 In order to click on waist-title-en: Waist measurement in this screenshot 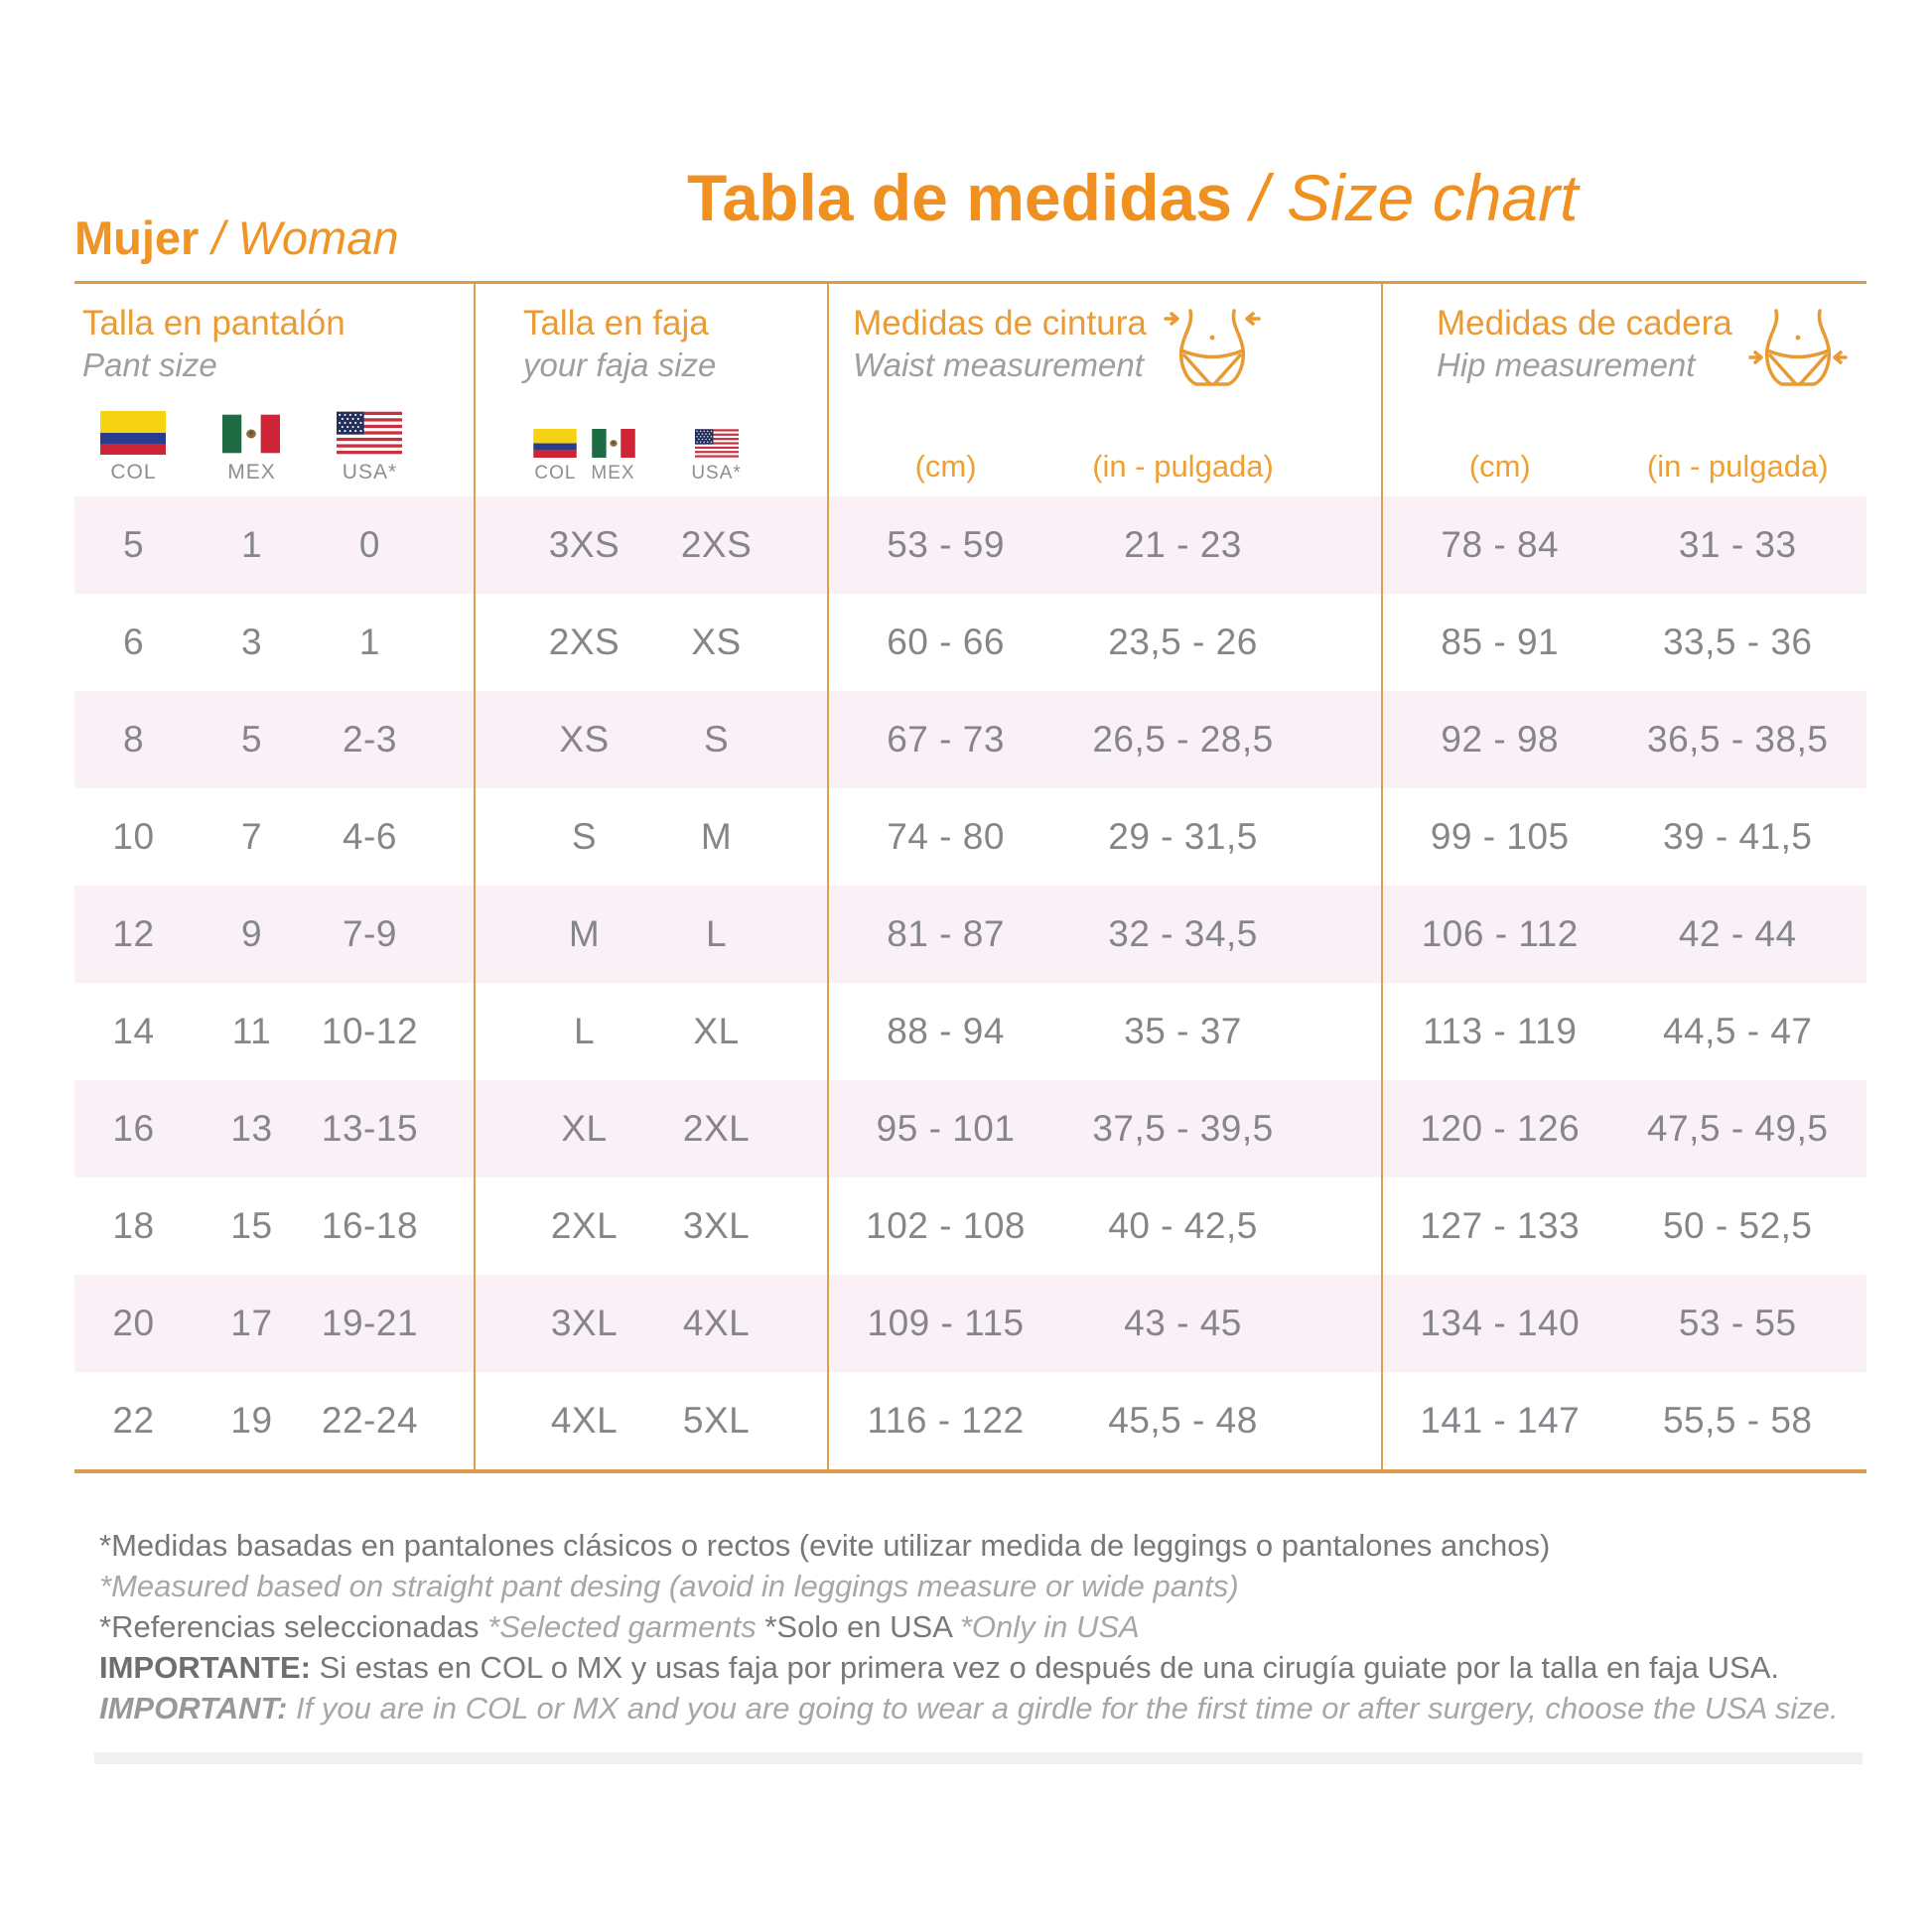, I will do `click(999, 365)`.